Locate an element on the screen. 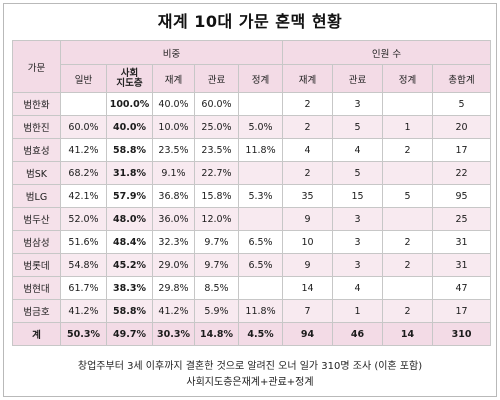  header-ratio-group: 비중 is located at coordinates (171, 52).